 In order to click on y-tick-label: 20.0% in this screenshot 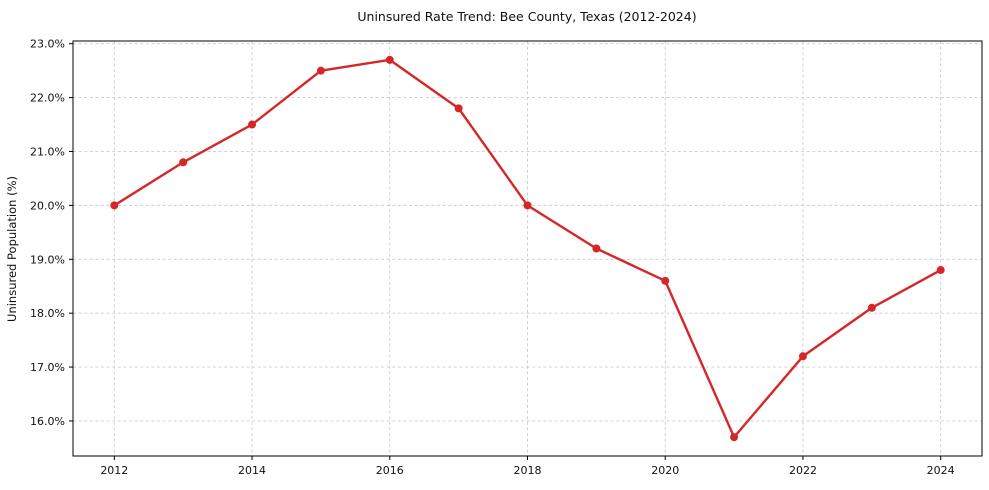, I will do `click(47, 205)`.